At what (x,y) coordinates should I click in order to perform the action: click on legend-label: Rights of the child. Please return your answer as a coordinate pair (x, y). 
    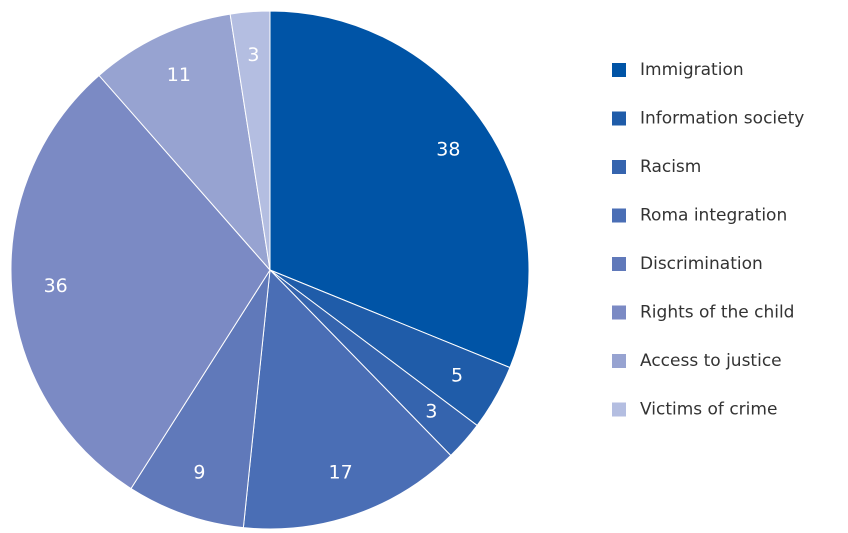
    Looking at the image, I should click on (717, 313).